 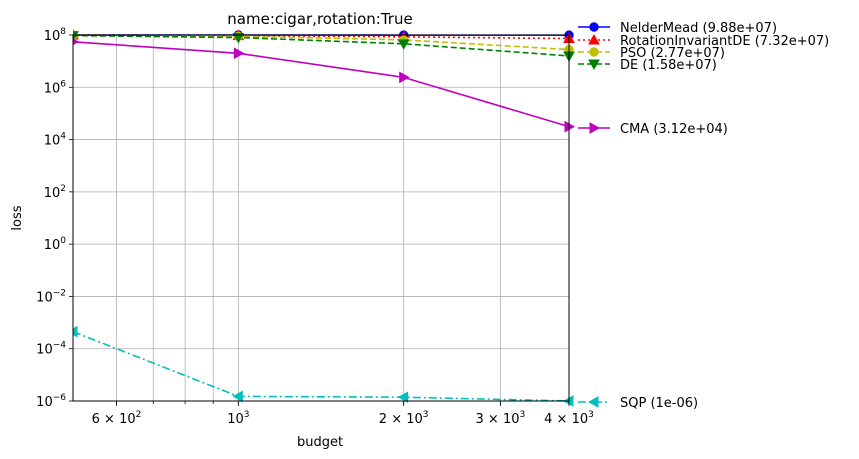 What do you see at coordinates (674, 129) in the screenshot?
I see `legend-label: CMA (3.12e+04)` at bounding box center [674, 129].